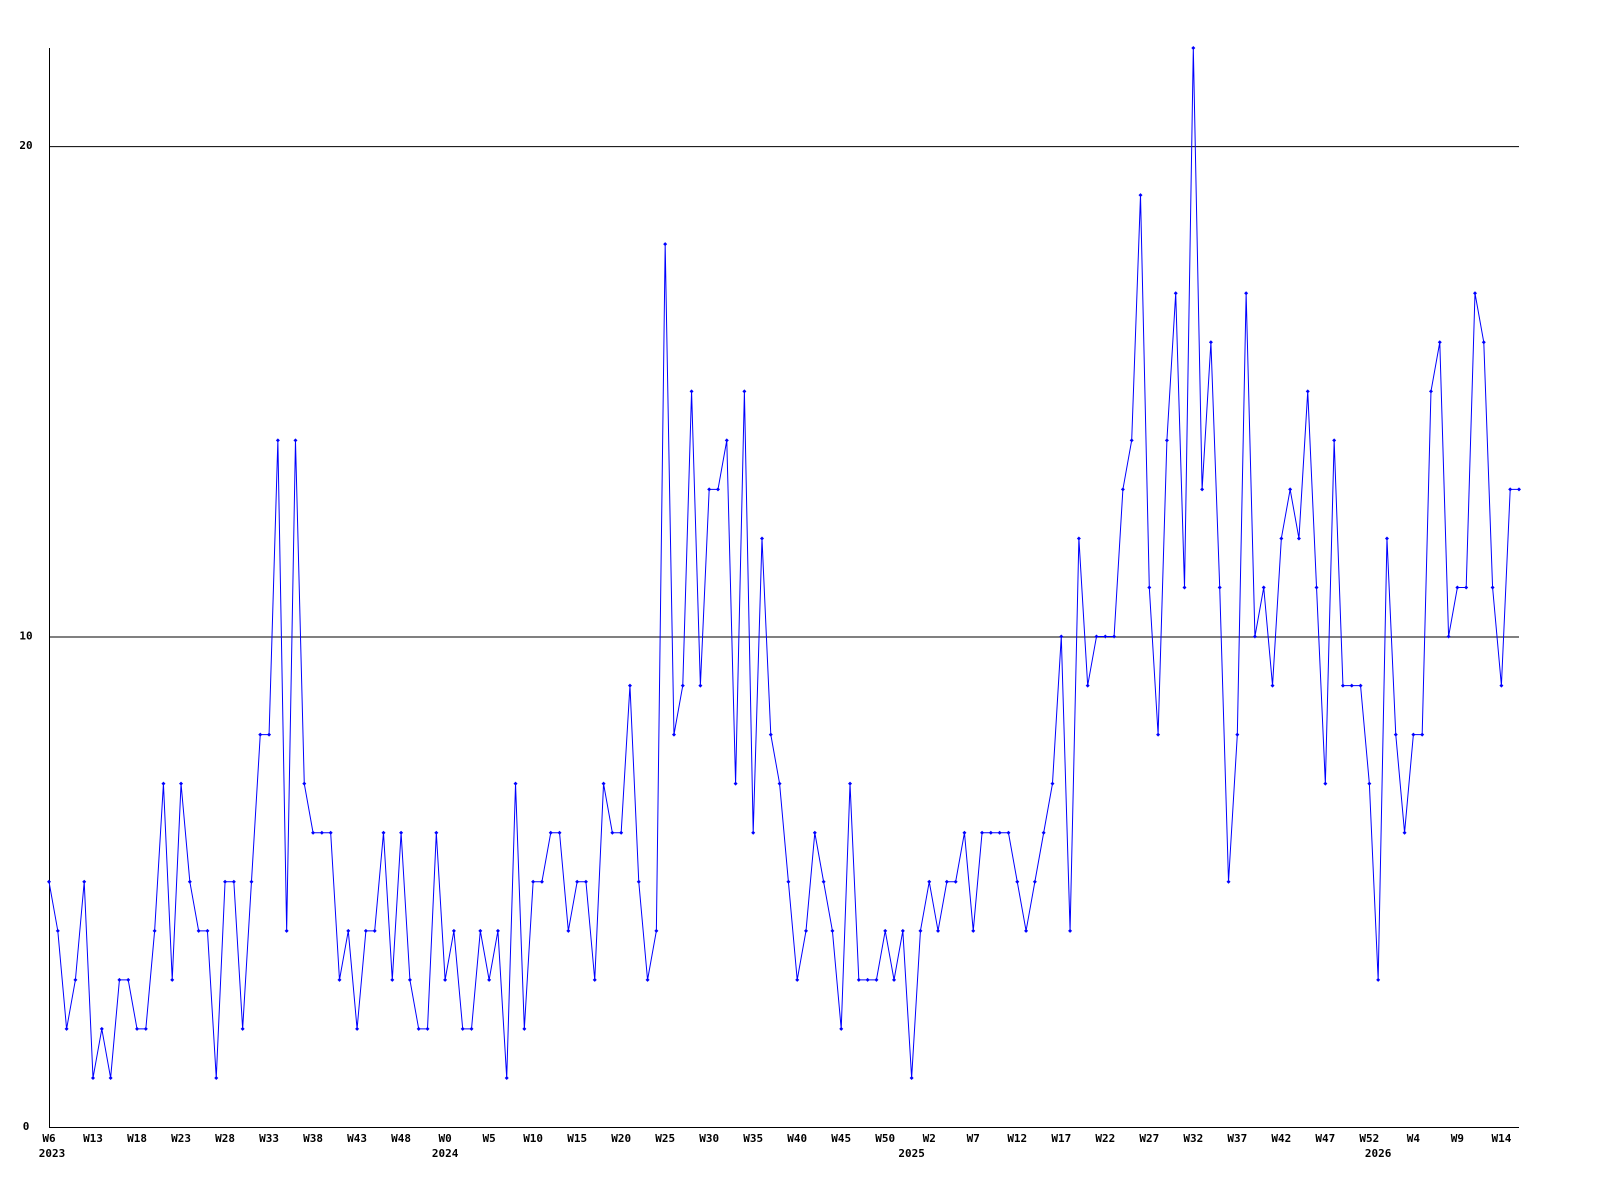 The height and width of the screenshot is (1200, 1600). I want to click on x-tick-label: W52, so click(1369, 1138).